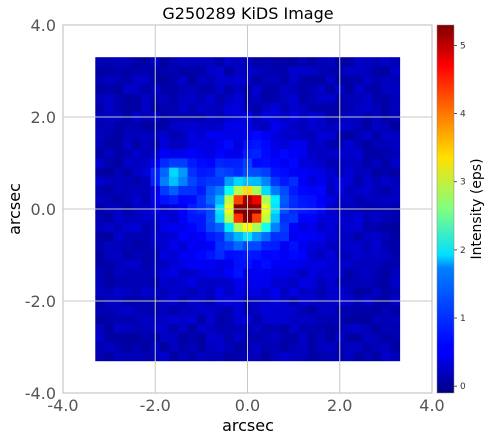 The image size is (491, 440). I want to click on x-axis: -4.0 -2.0 0.0 2.0 4.0, so click(245, 405).